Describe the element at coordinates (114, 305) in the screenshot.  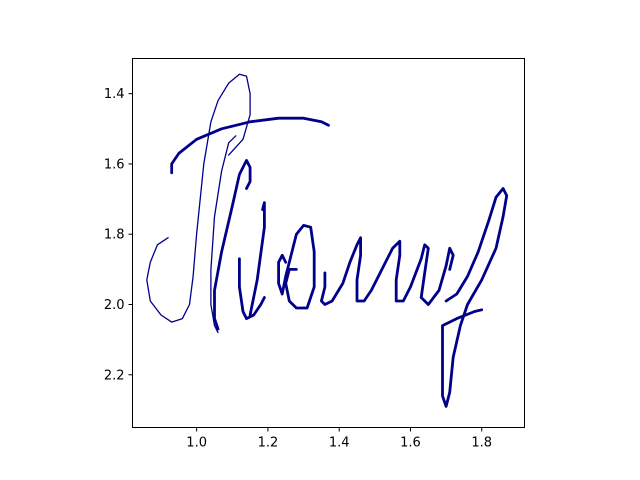
I see `y-tick-label: 2.0` at that location.